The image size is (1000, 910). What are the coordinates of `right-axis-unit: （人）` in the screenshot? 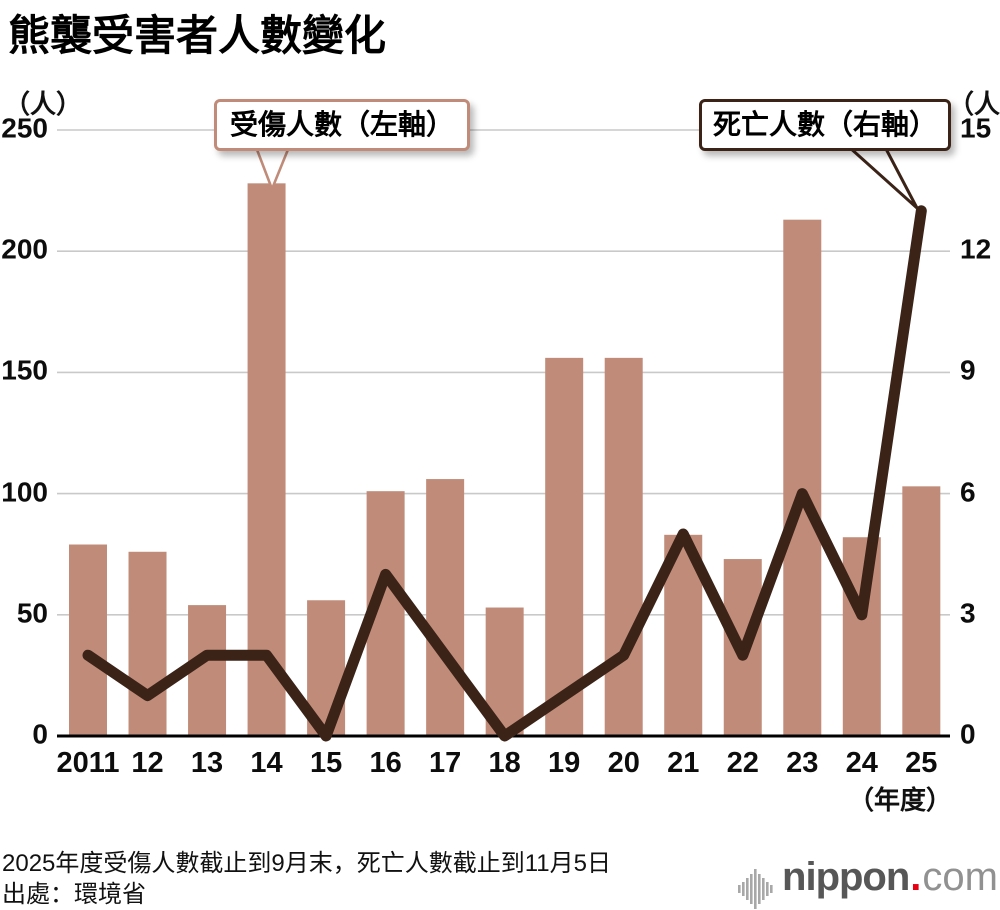 It's located at (974, 104).